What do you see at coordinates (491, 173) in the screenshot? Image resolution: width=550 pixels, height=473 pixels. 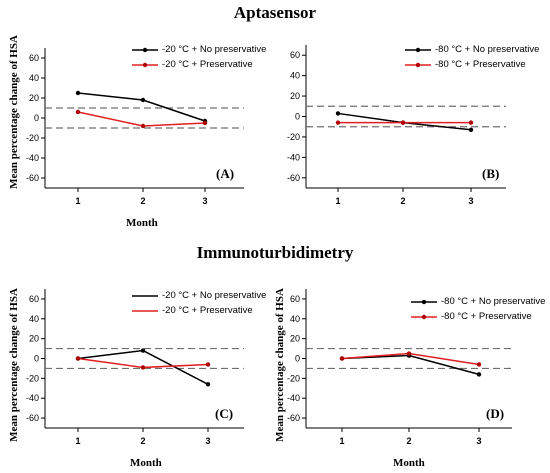 I see `panel-letter: (B)` at bounding box center [491, 173].